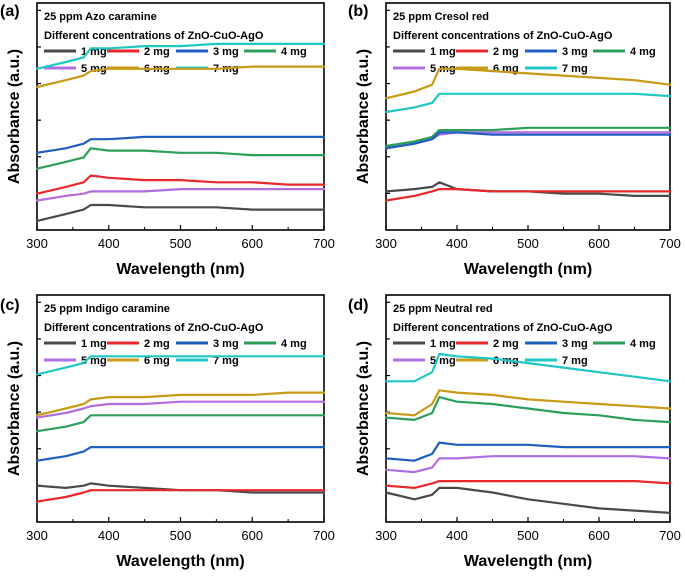 The width and height of the screenshot is (685, 578). Describe the element at coordinates (138, 361) in the screenshot. I see `legend-entry: 6 mg` at that location.